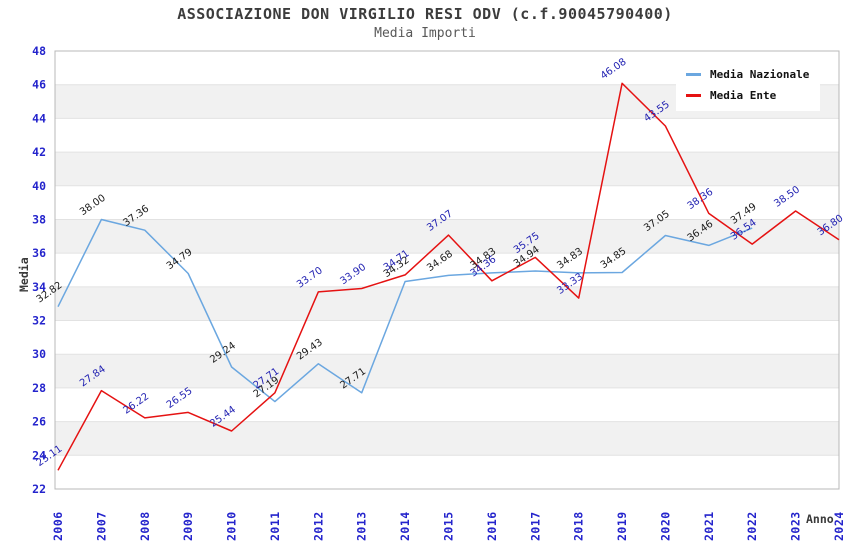  Describe the element at coordinates (449, 526) in the screenshot. I see `x-tick-label: 2015` at that location.